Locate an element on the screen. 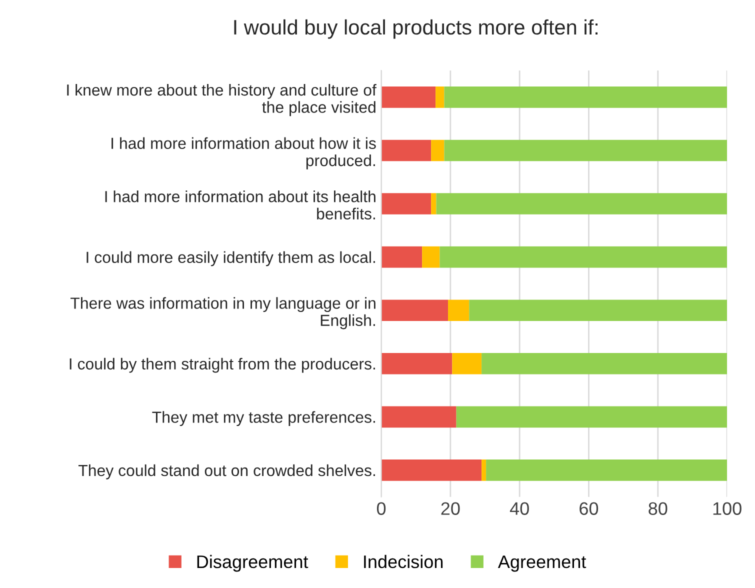 This screenshot has height=588, width=755. x-tick-label: 80 is located at coordinates (658, 508).